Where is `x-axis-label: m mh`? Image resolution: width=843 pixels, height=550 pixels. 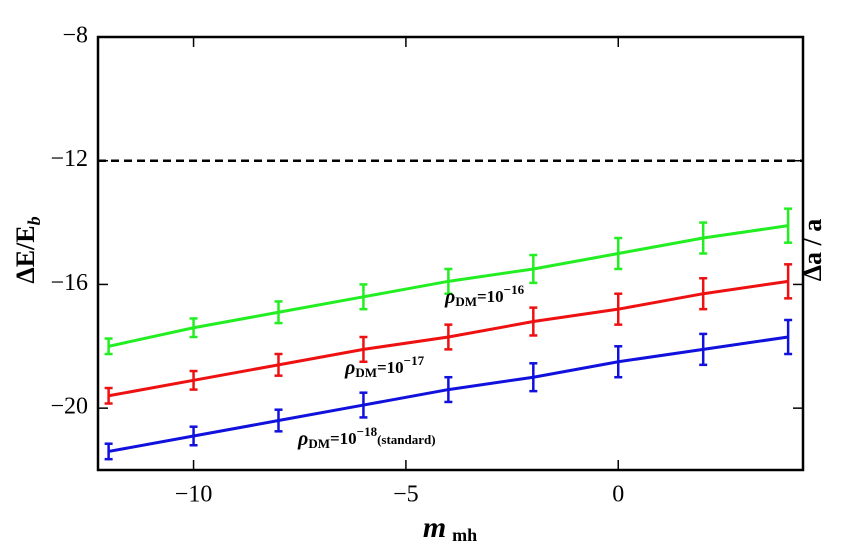 x-axis-label: m mh is located at coordinates (450, 528).